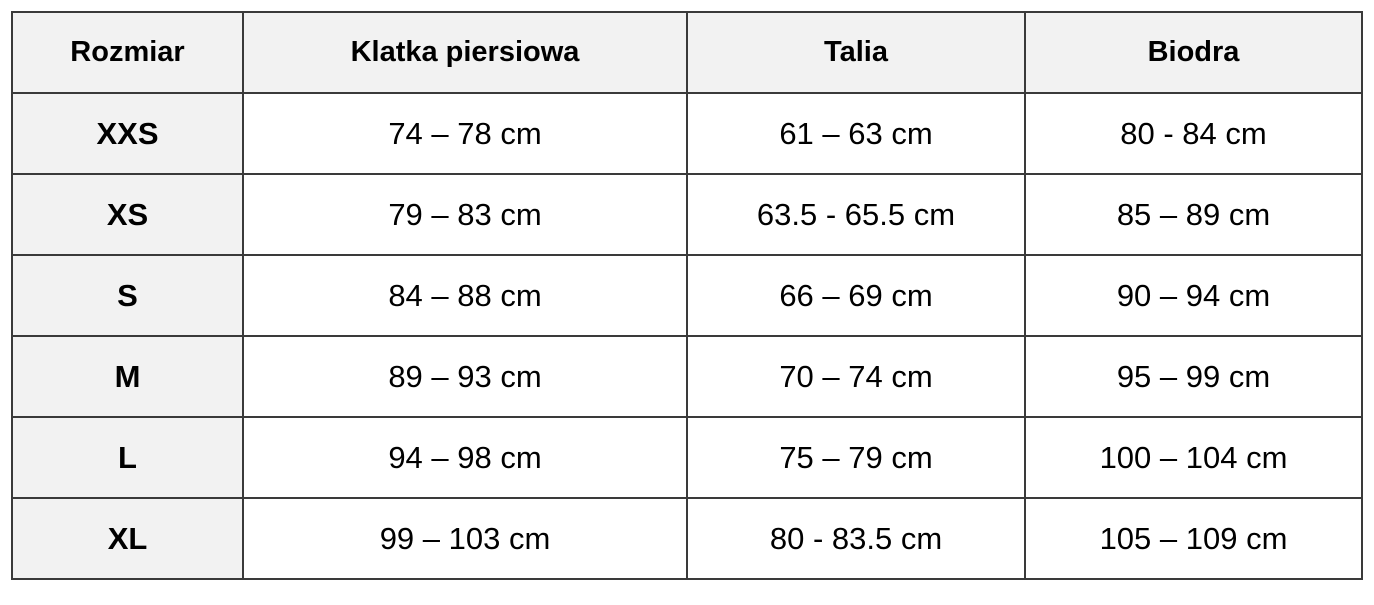  What do you see at coordinates (856, 214) in the screenshot?
I see `waist-cell: 63.5 - 65.5 cm` at bounding box center [856, 214].